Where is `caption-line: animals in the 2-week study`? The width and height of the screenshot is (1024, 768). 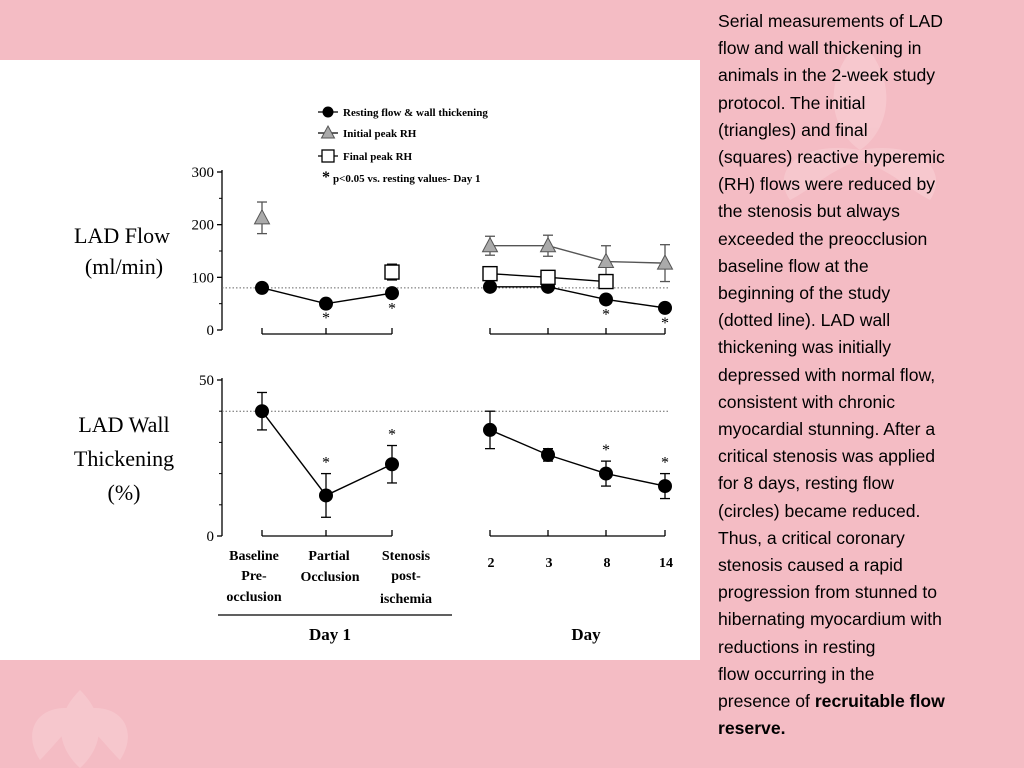
caption-line: animals in the 2-week study is located at coordinates (827, 75).